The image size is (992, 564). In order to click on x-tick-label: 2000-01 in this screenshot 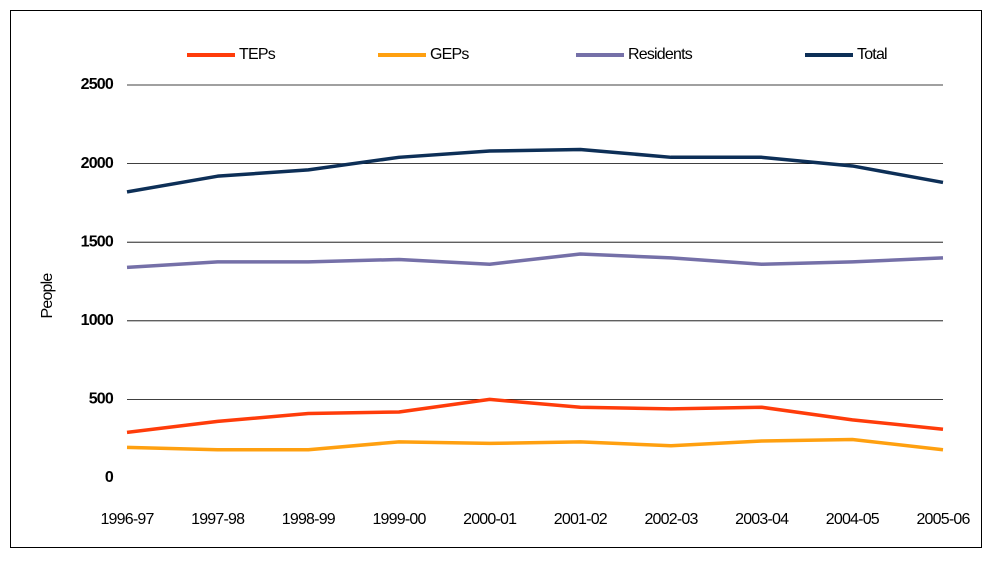, I will do `click(490, 519)`.